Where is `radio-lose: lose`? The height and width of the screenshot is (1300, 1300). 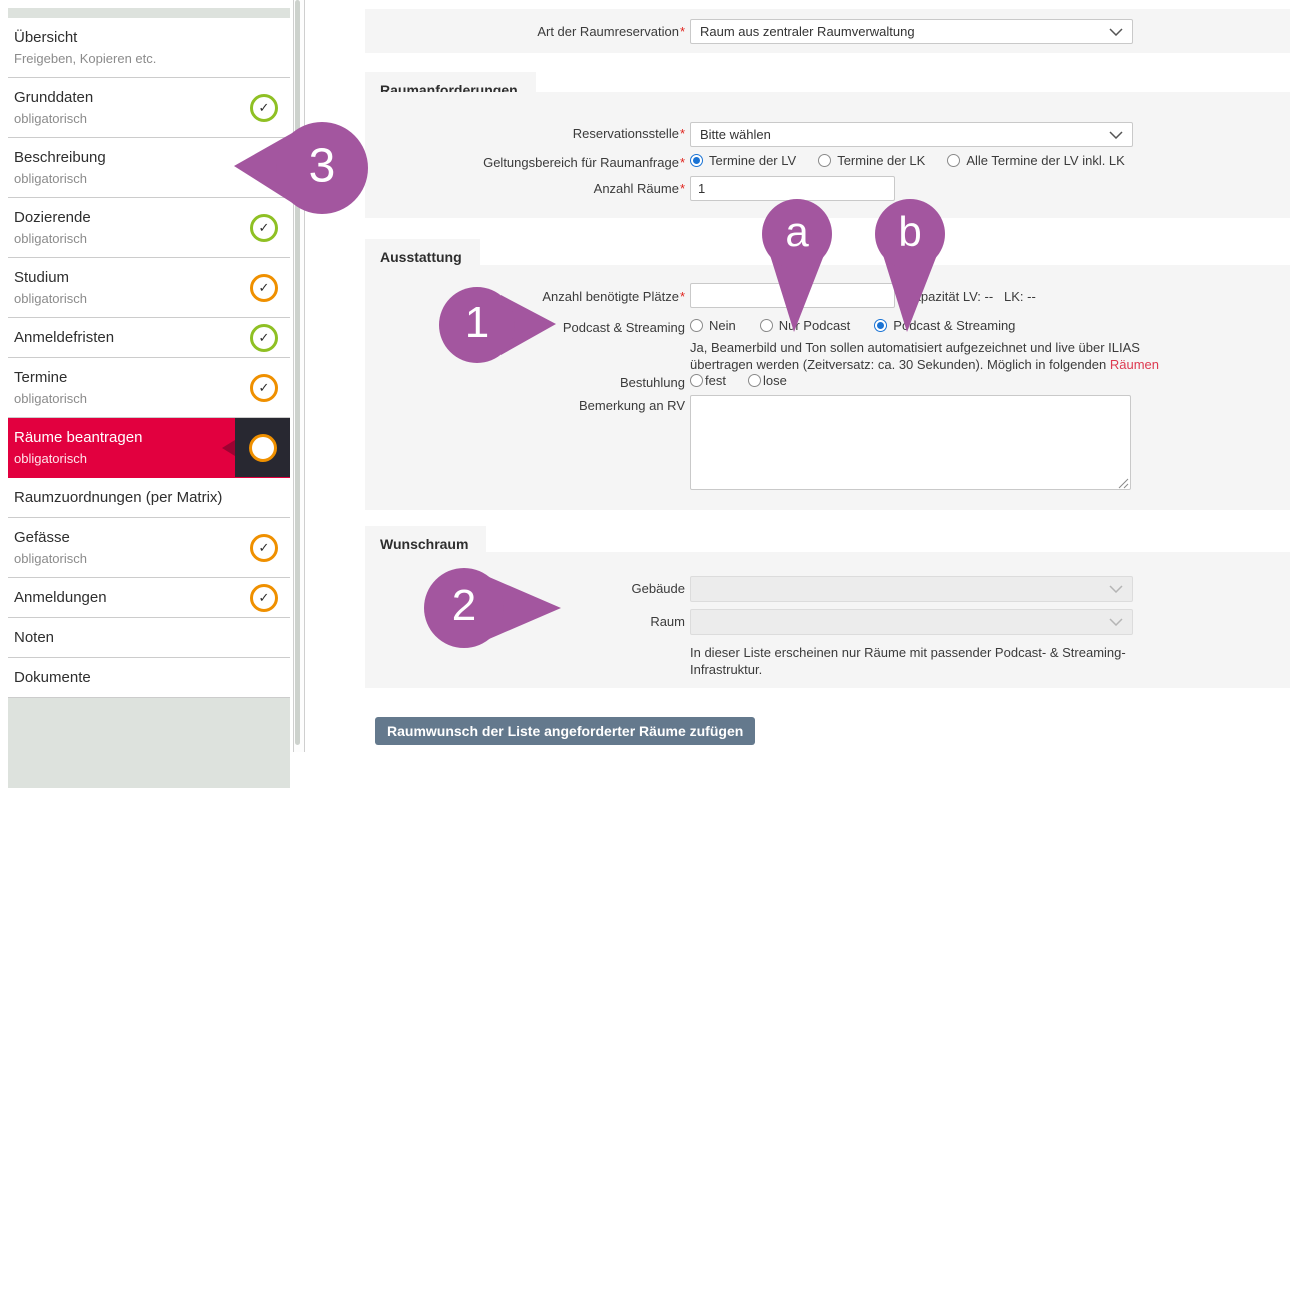 radio-lose: lose is located at coordinates (767, 380).